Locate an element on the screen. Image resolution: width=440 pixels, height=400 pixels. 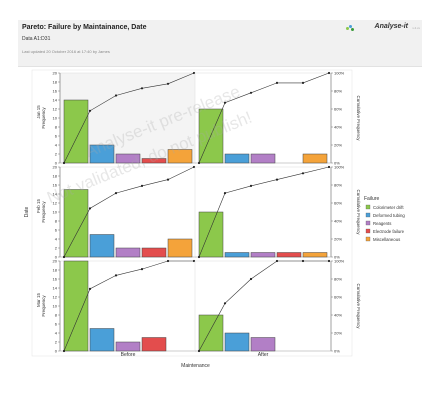
brand-logo: Analyse-it is located at coordinates (391, 26).